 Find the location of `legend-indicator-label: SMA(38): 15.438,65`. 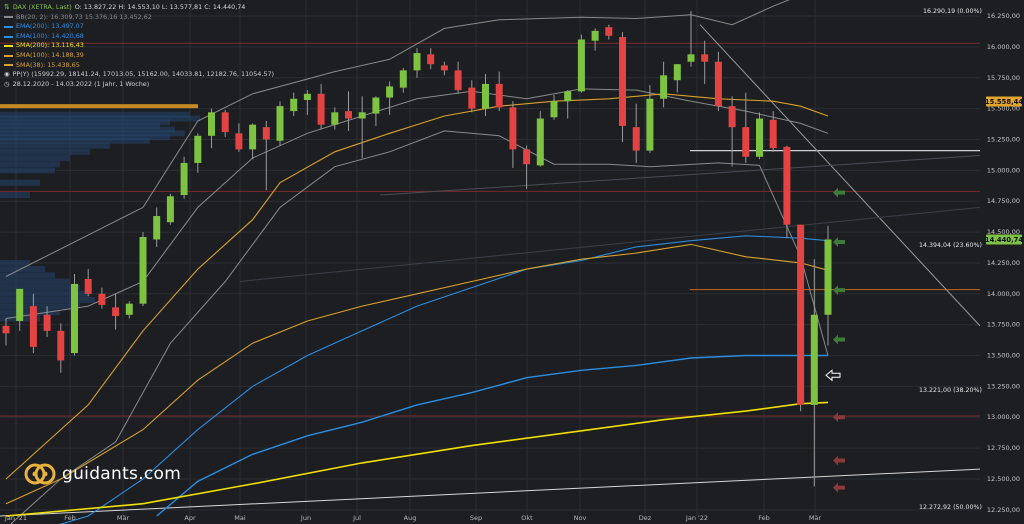

legend-indicator-label: SMA(38): 15.438,65 is located at coordinates (48, 64).